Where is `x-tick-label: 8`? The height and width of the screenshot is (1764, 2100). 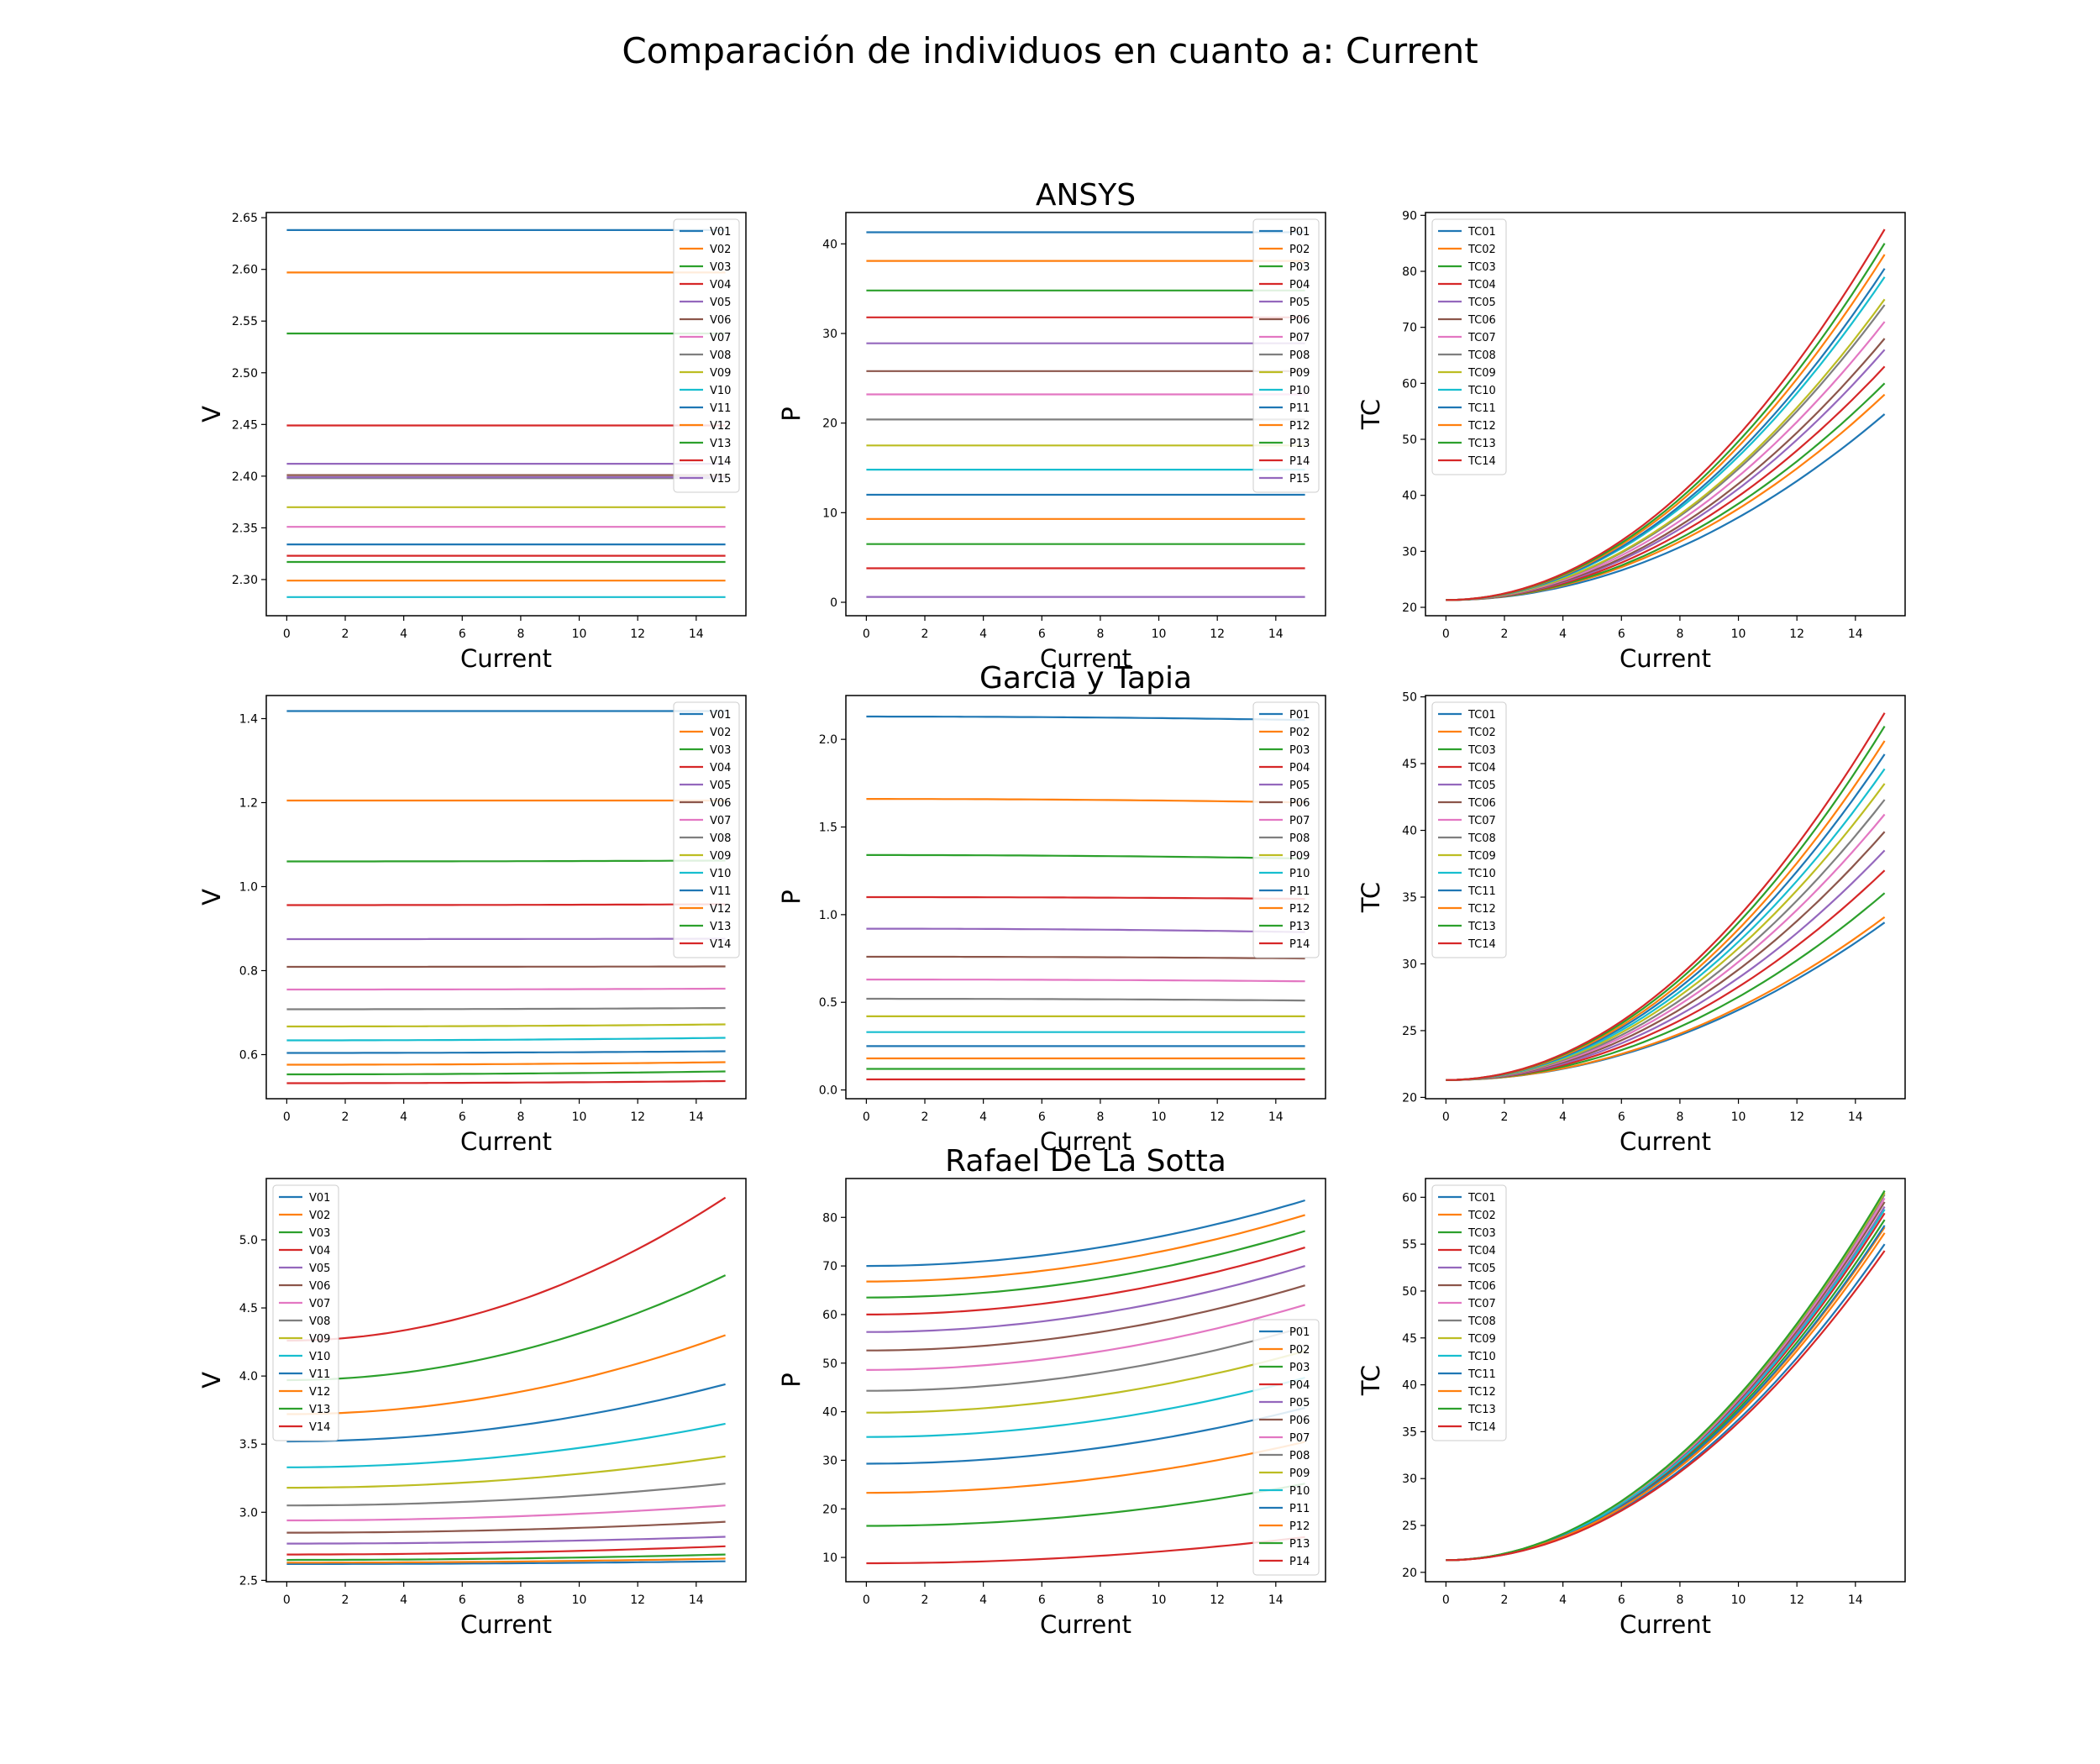 x-tick-label: 8 is located at coordinates (1679, 1600).